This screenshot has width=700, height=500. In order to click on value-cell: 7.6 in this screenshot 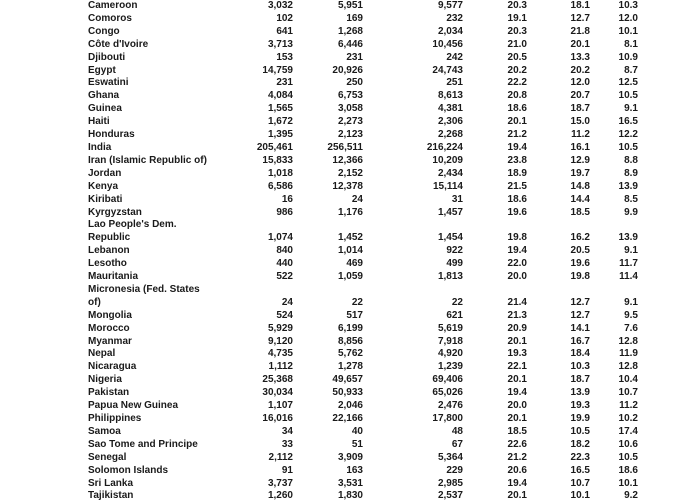, I will do `click(631, 328)`.